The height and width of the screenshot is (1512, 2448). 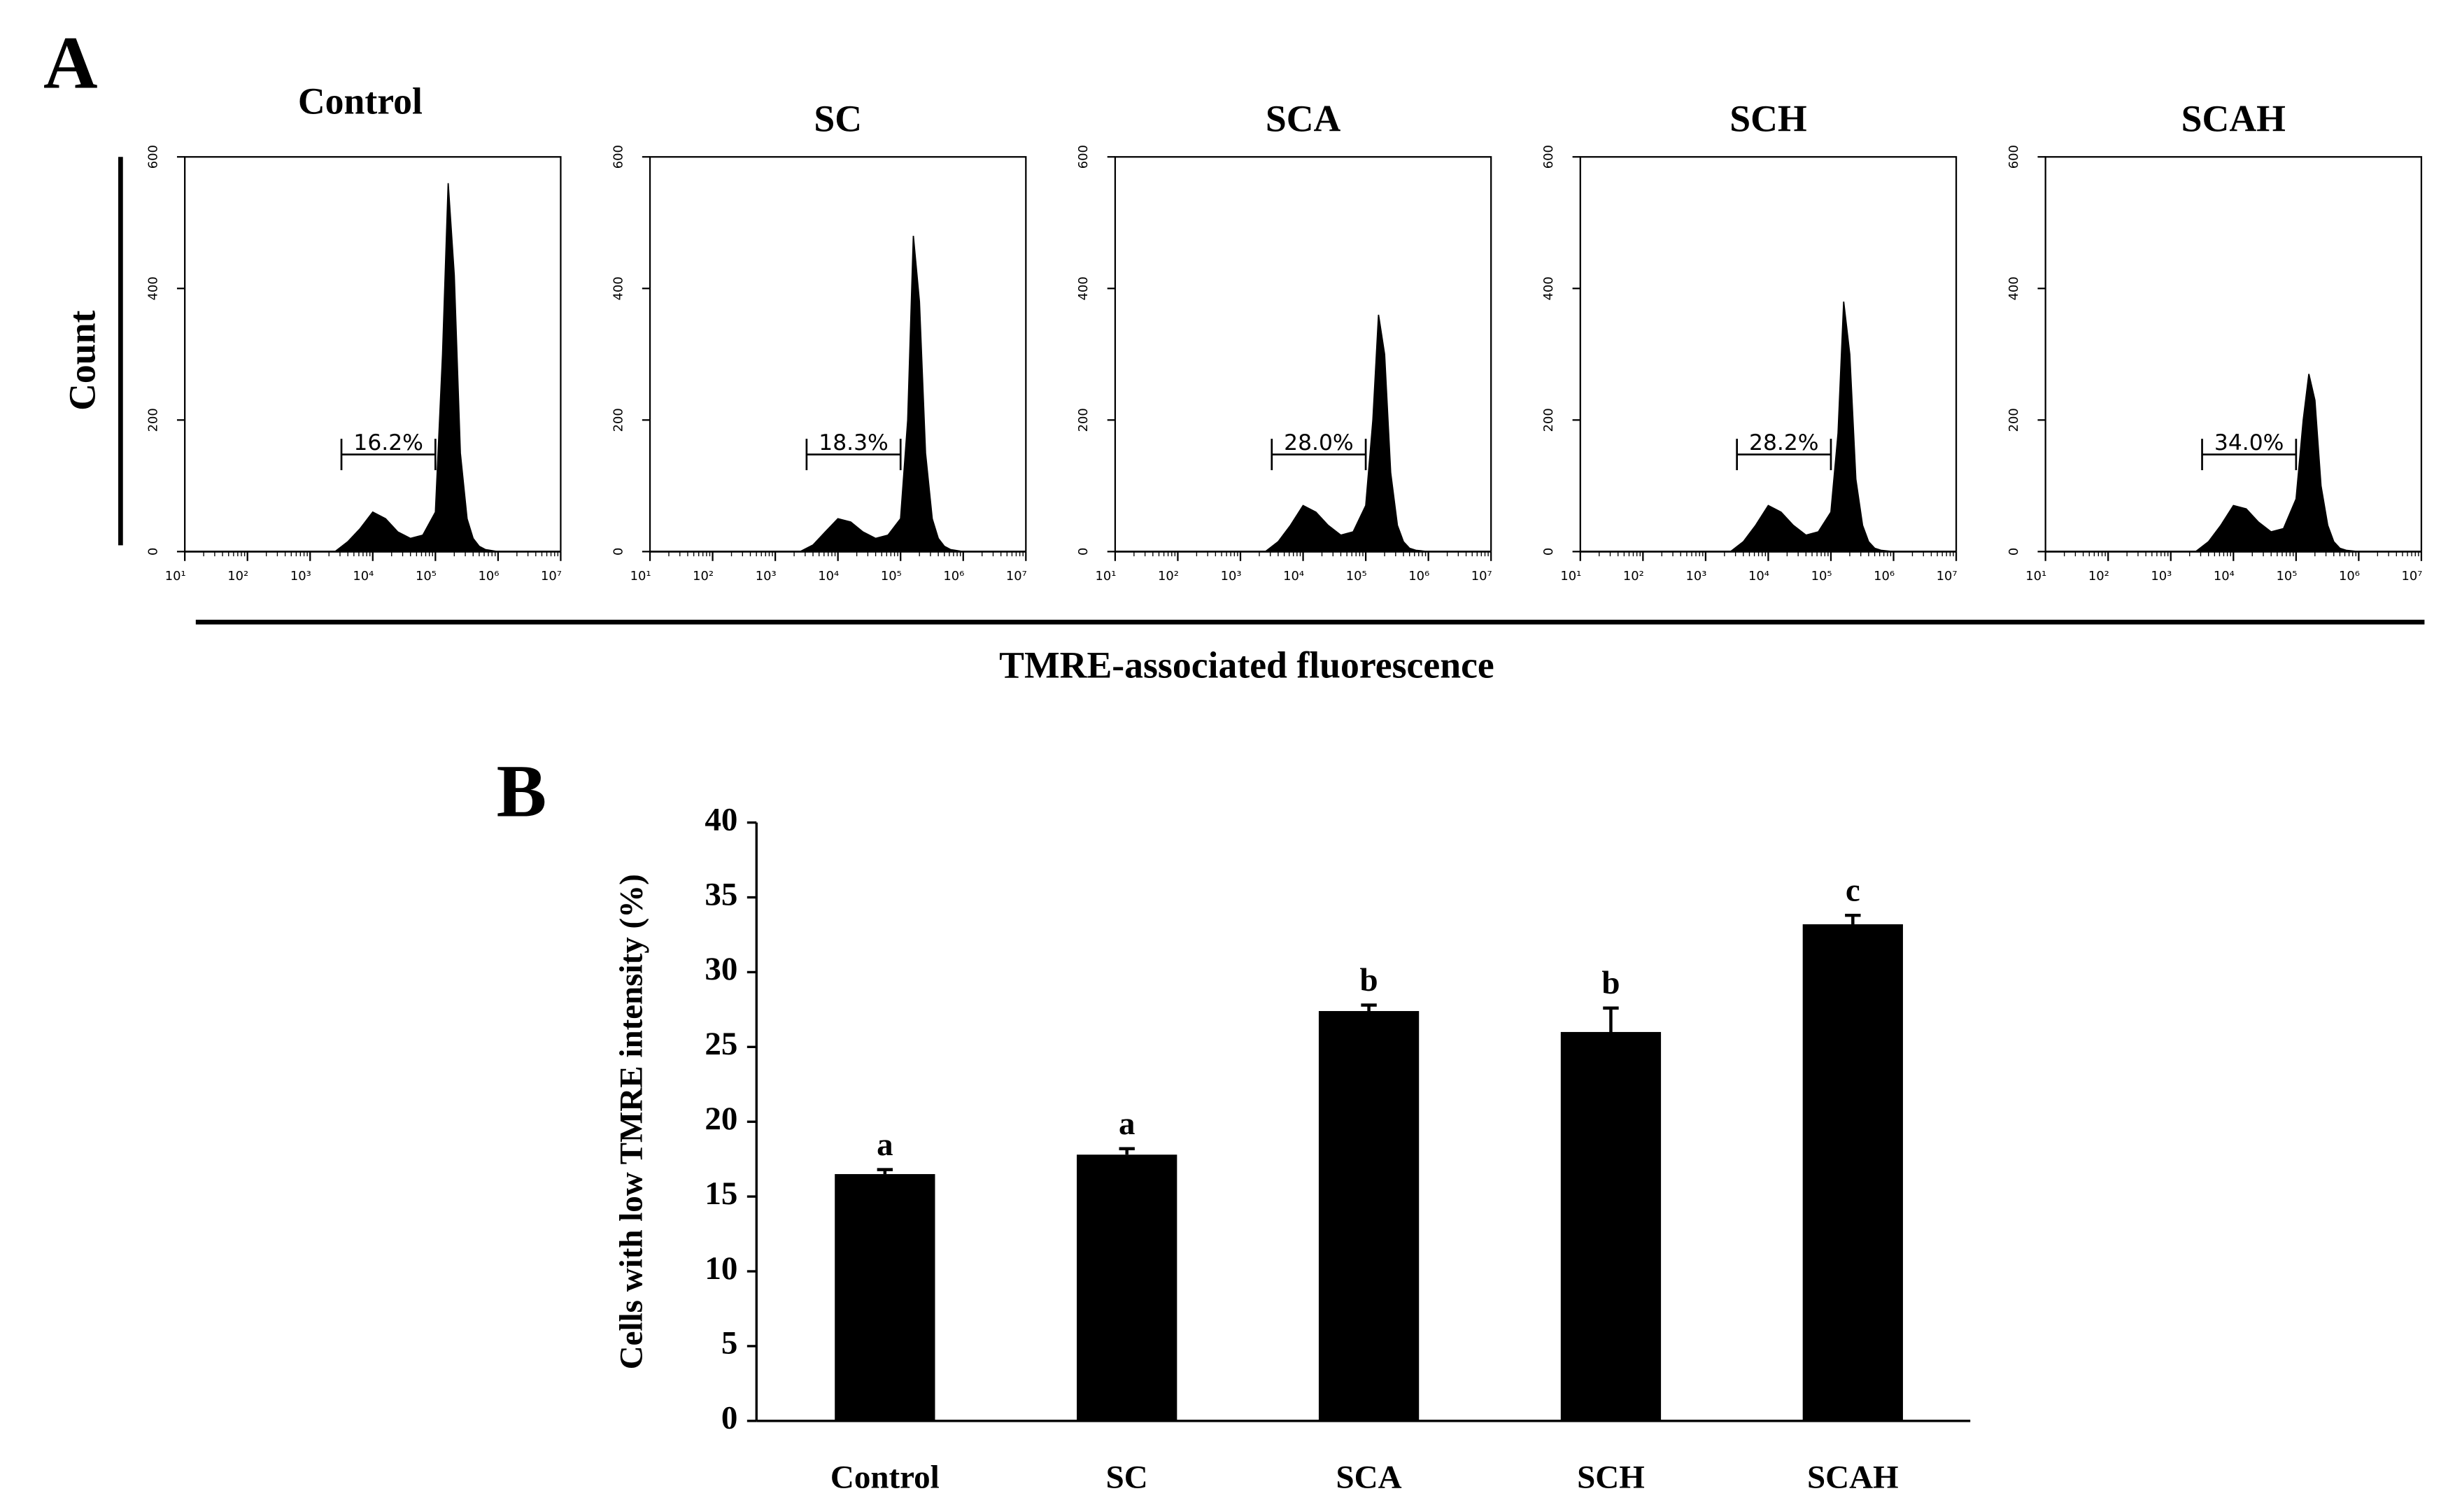 I want to click on x-tick-label: SC, so click(x=1127, y=1478).